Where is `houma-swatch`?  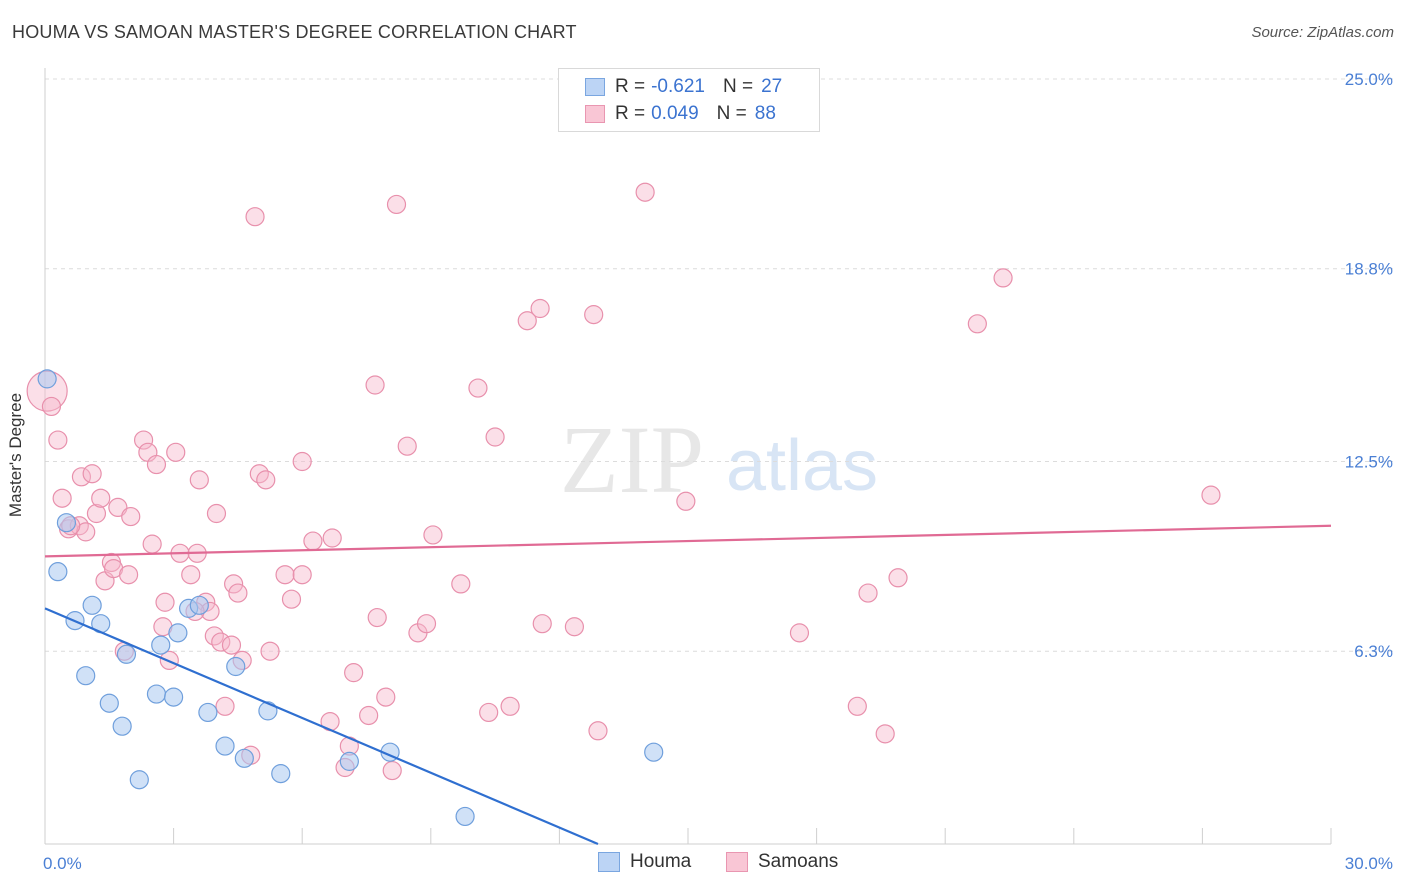 houma-swatch is located at coordinates (595, 87).